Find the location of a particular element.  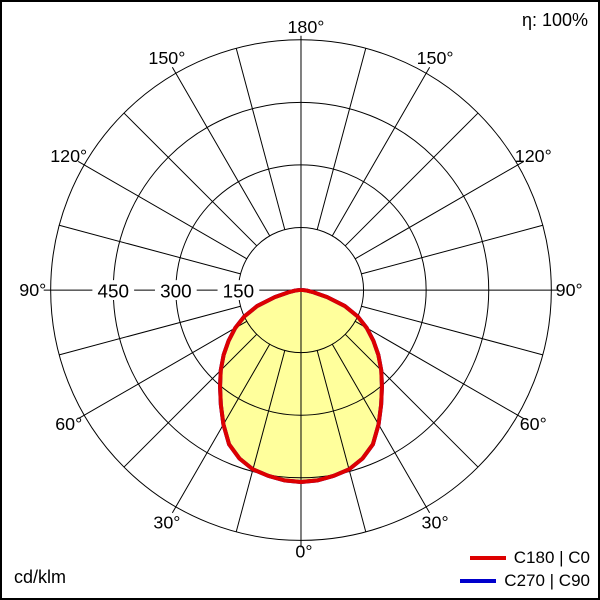

radial-tick-label: 300 is located at coordinates (175, 291).